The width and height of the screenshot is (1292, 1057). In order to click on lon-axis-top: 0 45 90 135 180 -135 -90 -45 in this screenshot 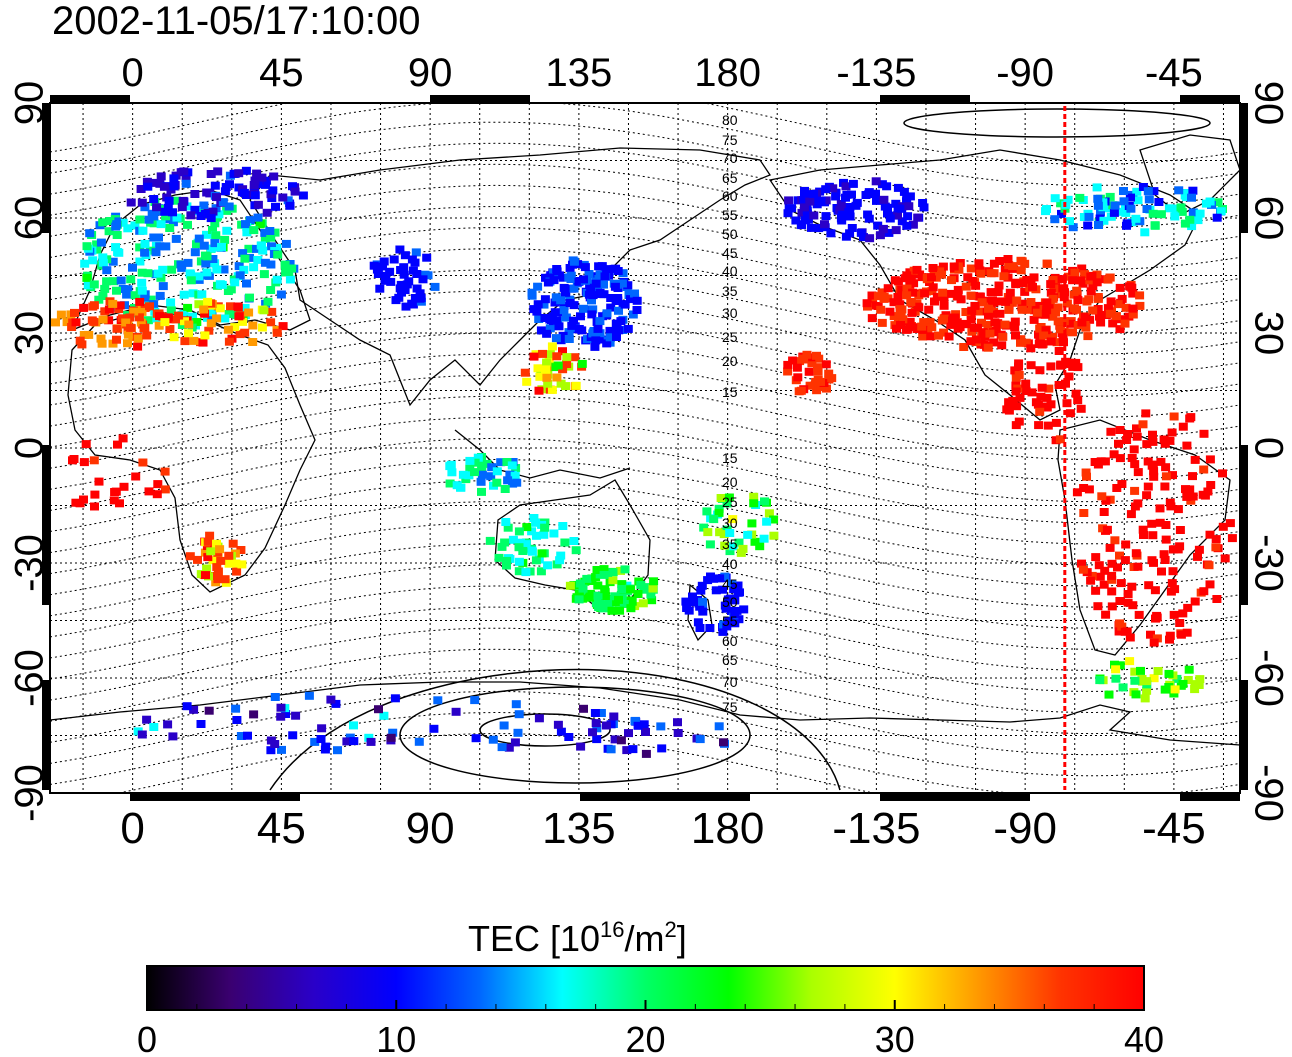, I will do `click(662, 73)`.